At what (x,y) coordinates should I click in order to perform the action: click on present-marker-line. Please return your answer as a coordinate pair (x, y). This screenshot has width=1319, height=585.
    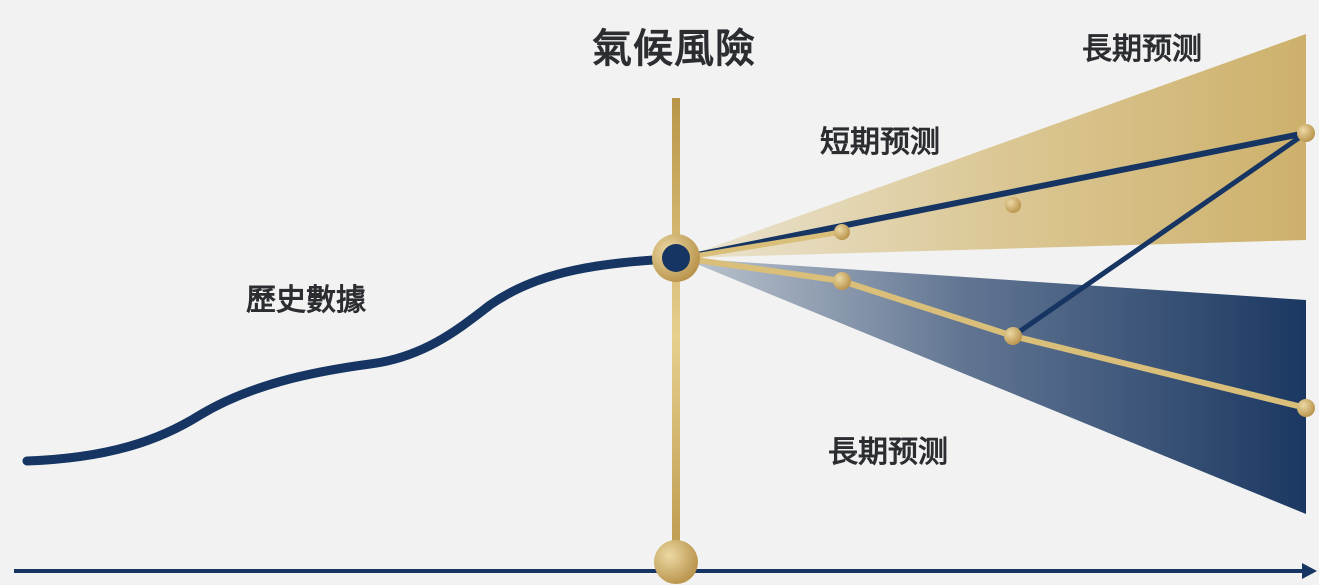
    Looking at the image, I should click on (676, 337).